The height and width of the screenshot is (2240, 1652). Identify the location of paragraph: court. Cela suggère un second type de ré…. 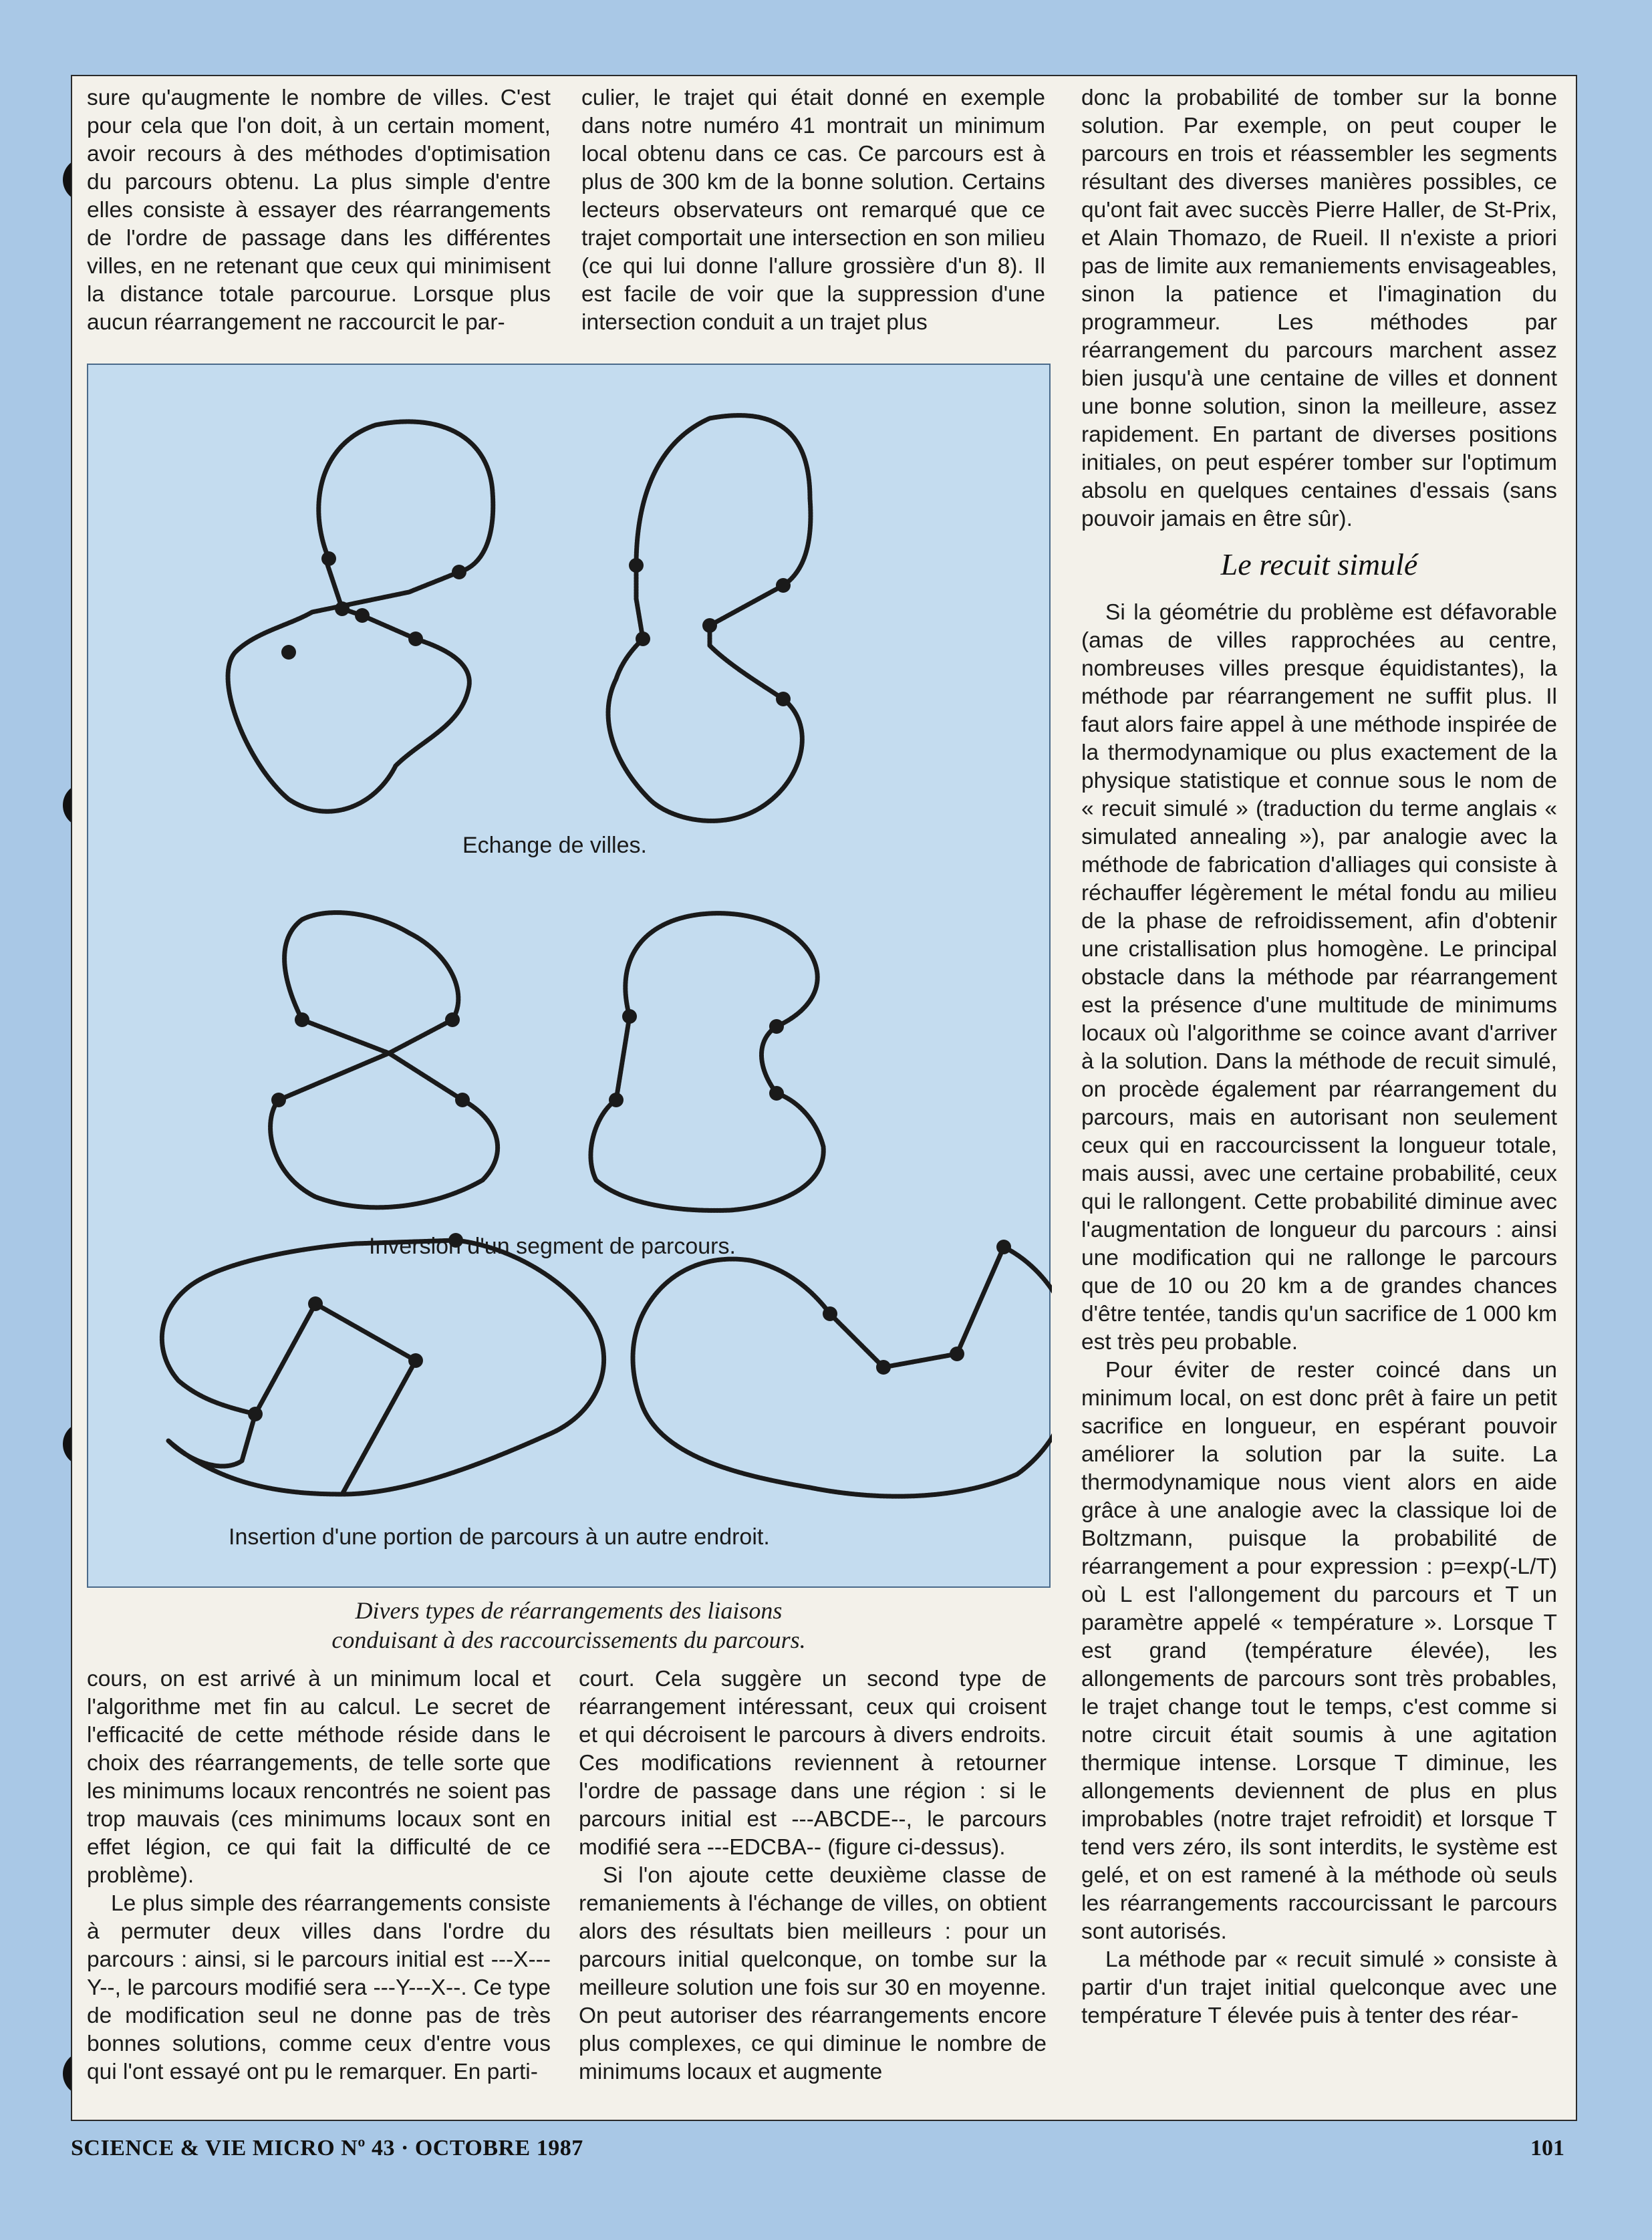
(813, 1764).